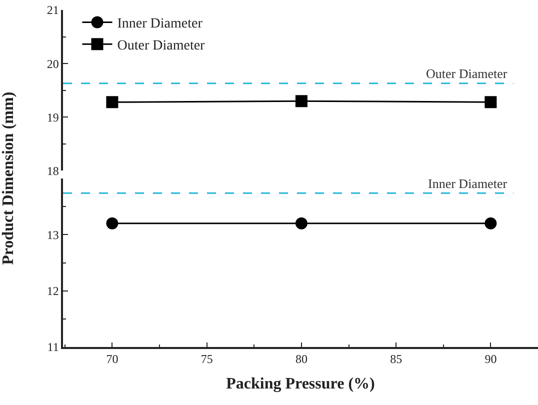 The height and width of the screenshot is (405, 538). Describe the element at coordinates (300, 383) in the screenshot. I see `x-axis-title: Packing Pressure (%)` at that location.